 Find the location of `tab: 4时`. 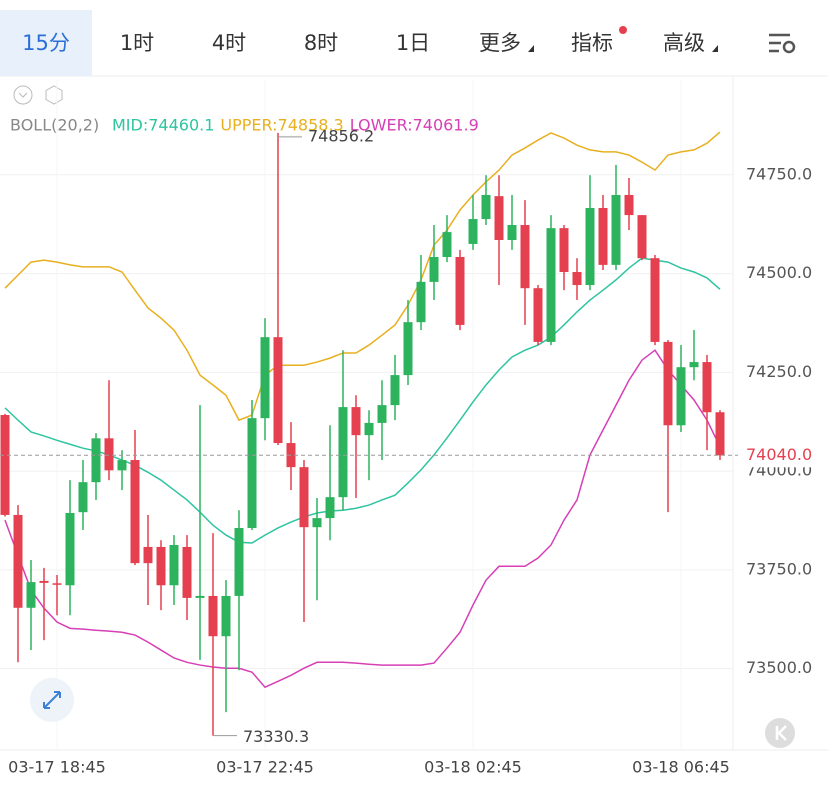

tab: 4时 is located at coordinates (229, 43).